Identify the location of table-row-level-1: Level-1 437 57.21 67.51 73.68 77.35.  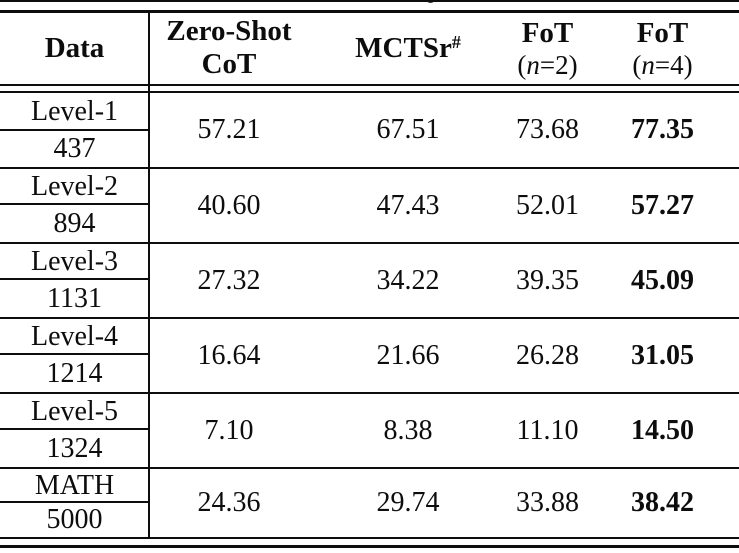
(369, 130).